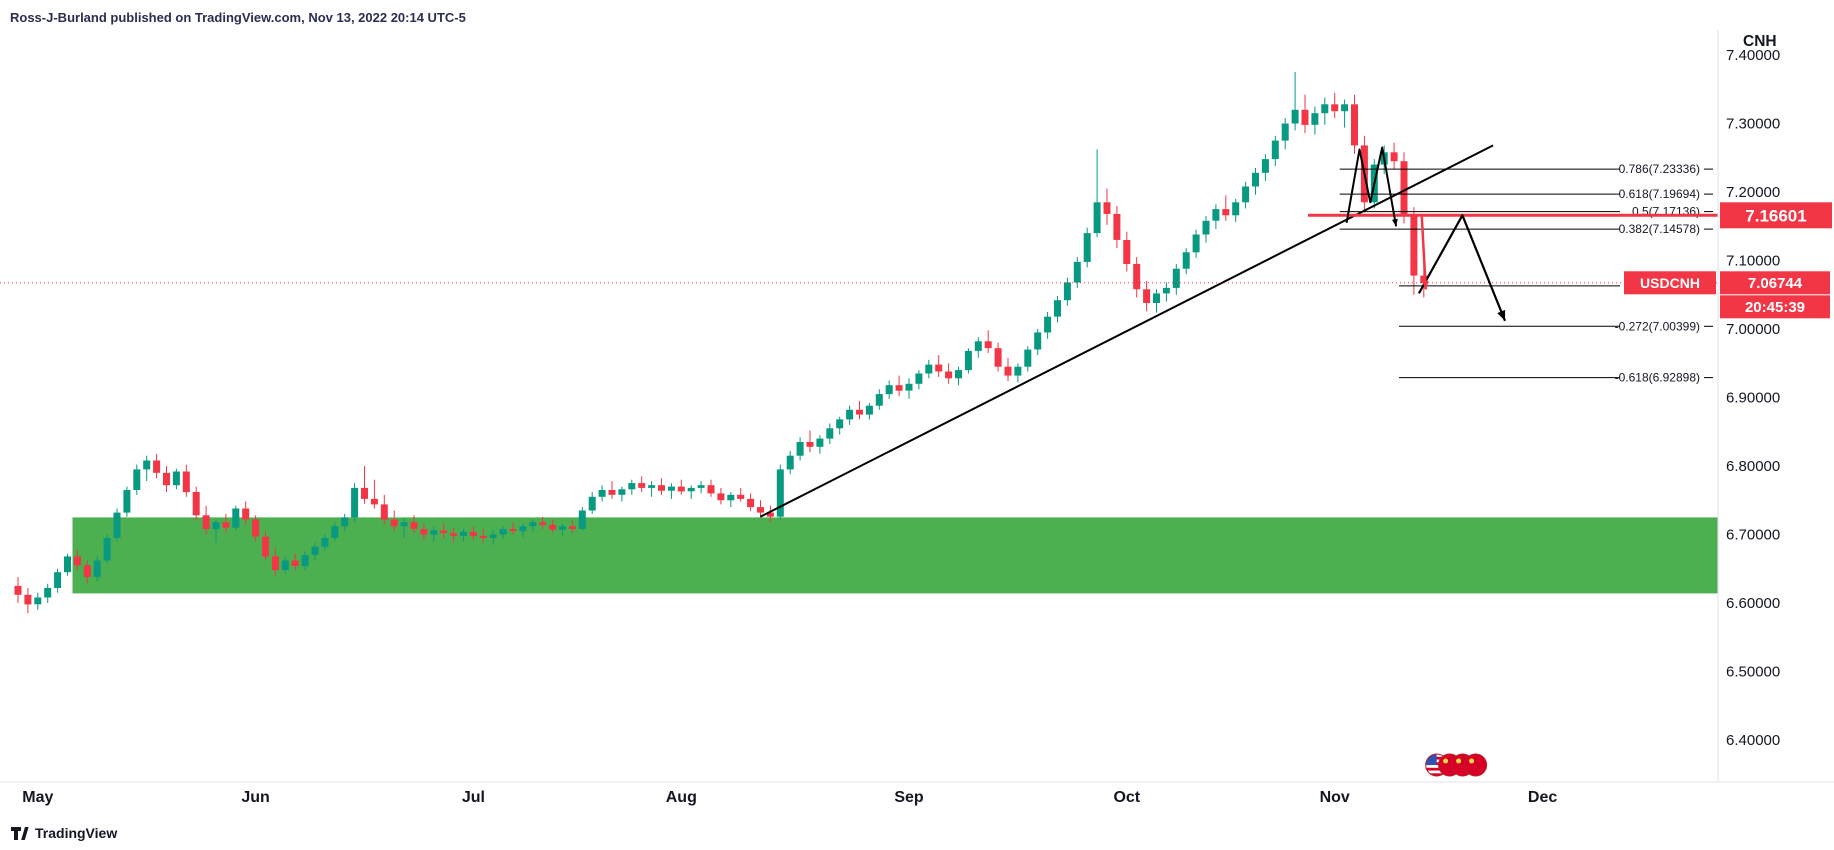 The image size is (1834, 850). Describe the element at coordinates (681, 797) in the screenshot. I see `month-label-Aug: Aug` at that location.